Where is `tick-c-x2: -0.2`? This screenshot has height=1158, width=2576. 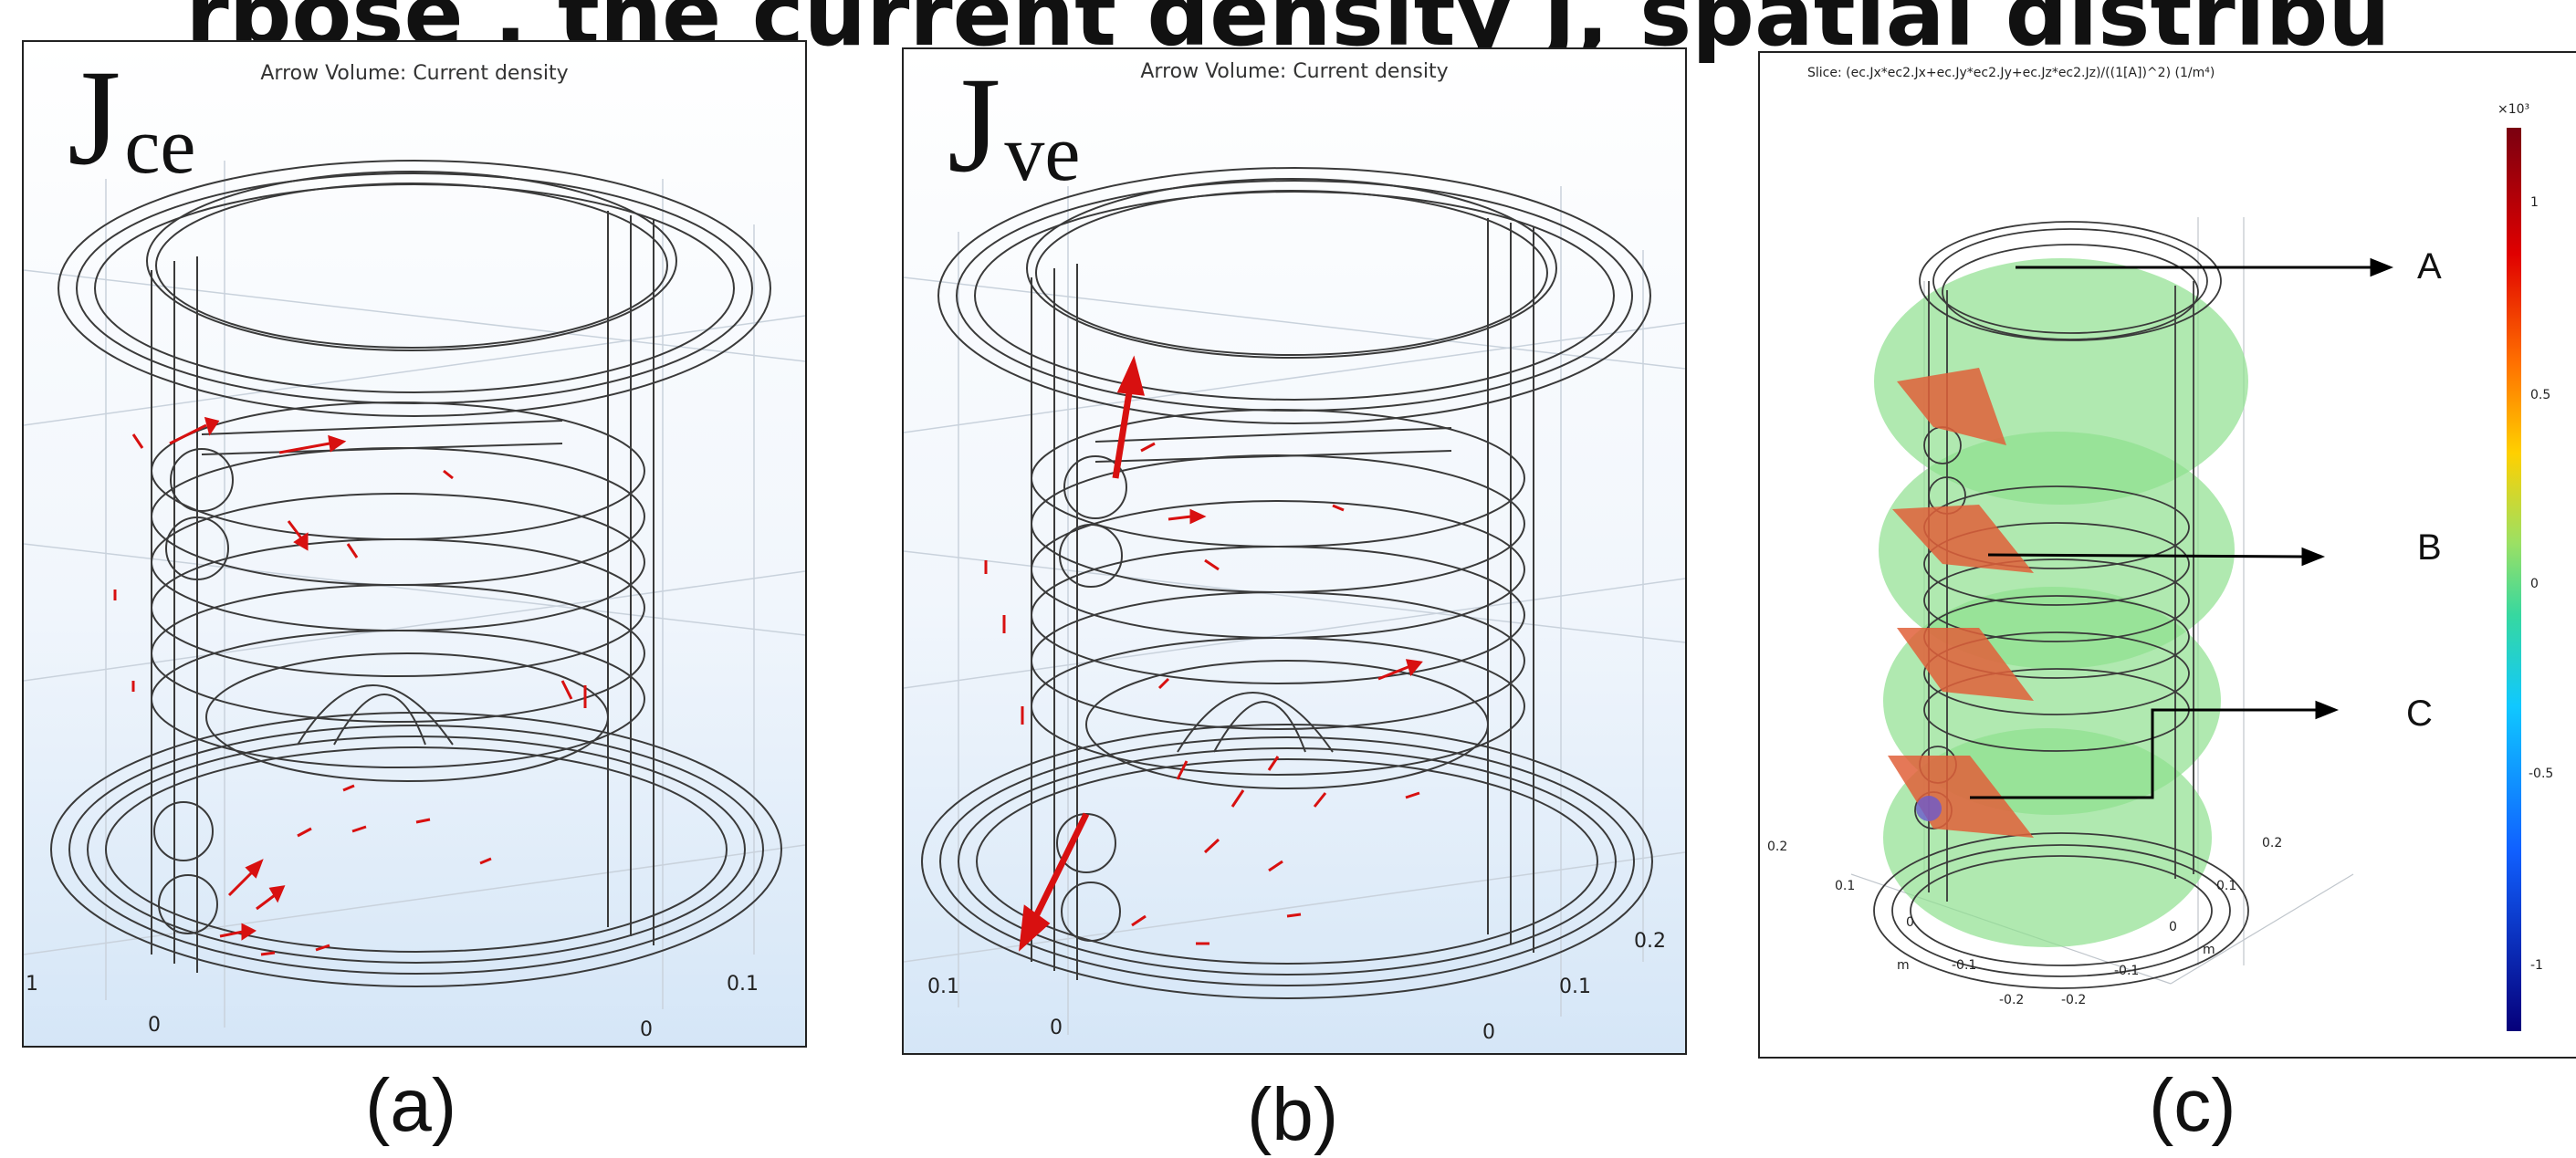 tick-c-x2: -0.2 is located at coordinates (2012, 1000).